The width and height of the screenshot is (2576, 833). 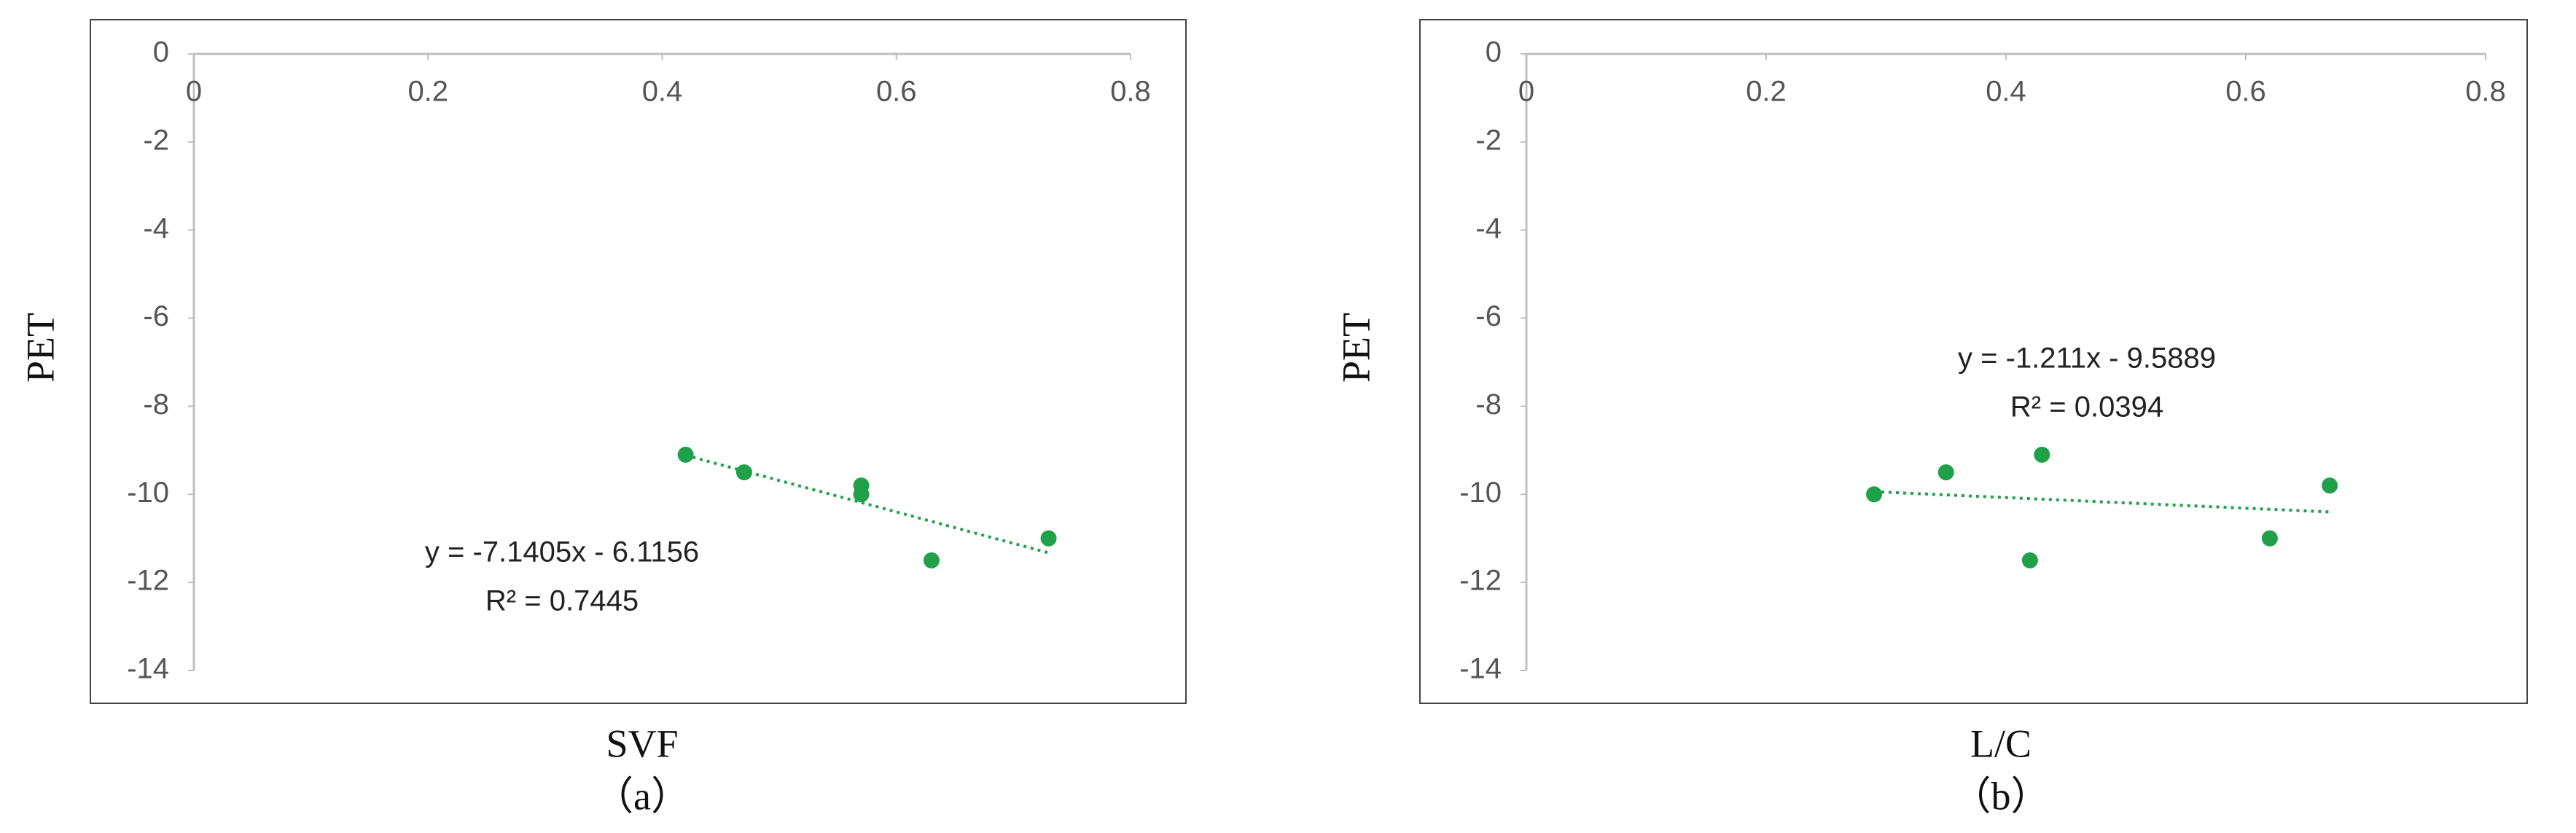 I want to click on trendline, so click(x=2101, y=502).